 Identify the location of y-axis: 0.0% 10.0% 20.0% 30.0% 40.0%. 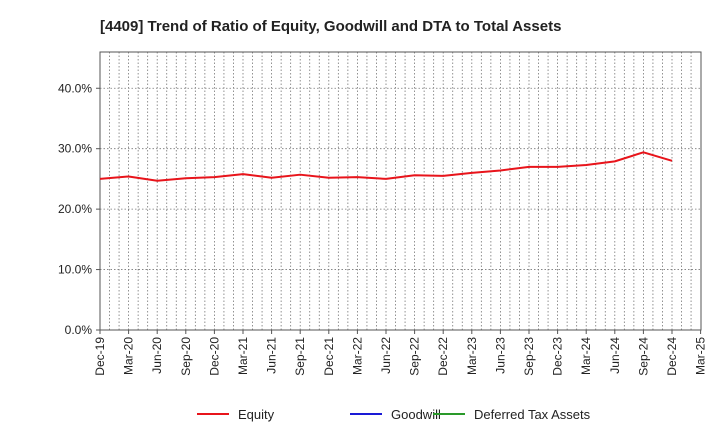
(79, 209).